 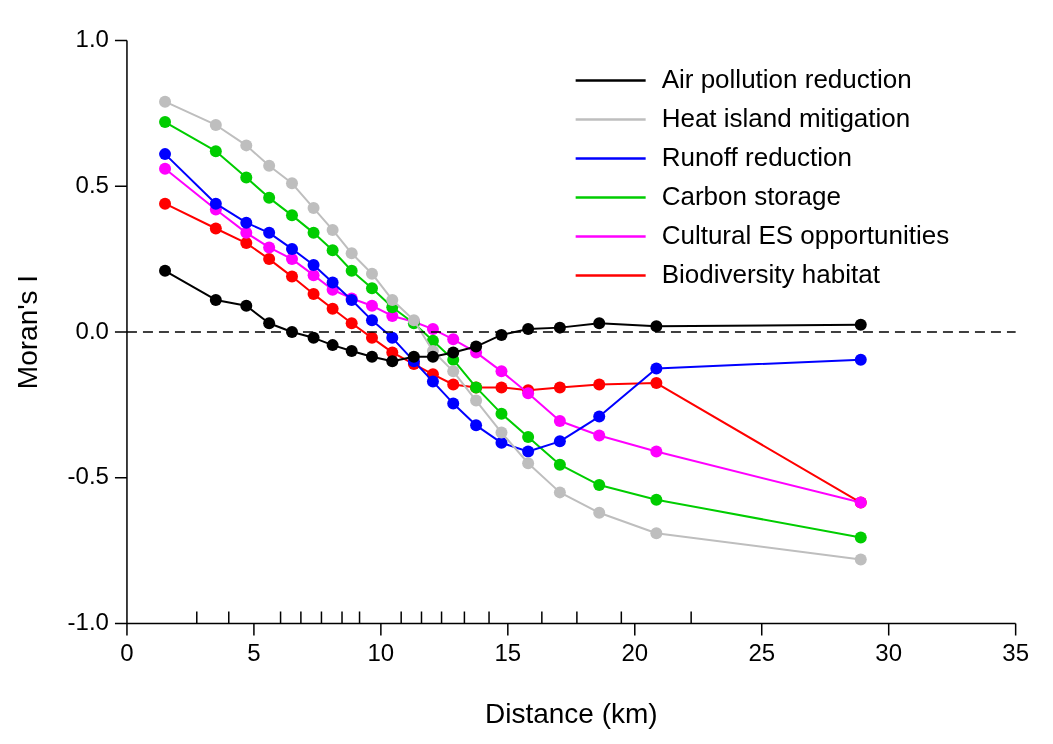 What do you see at coordinates (27, 332) in the screenshot?
I see `y-axis-title: Moran's I` at bounding box center [27, 332].